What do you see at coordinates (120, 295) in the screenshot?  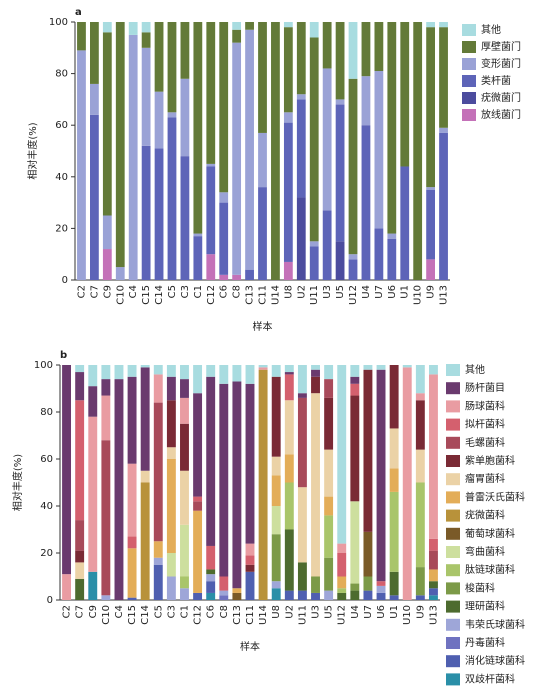 I see `x-tick-label: C10` at bounding box center [120, 295].